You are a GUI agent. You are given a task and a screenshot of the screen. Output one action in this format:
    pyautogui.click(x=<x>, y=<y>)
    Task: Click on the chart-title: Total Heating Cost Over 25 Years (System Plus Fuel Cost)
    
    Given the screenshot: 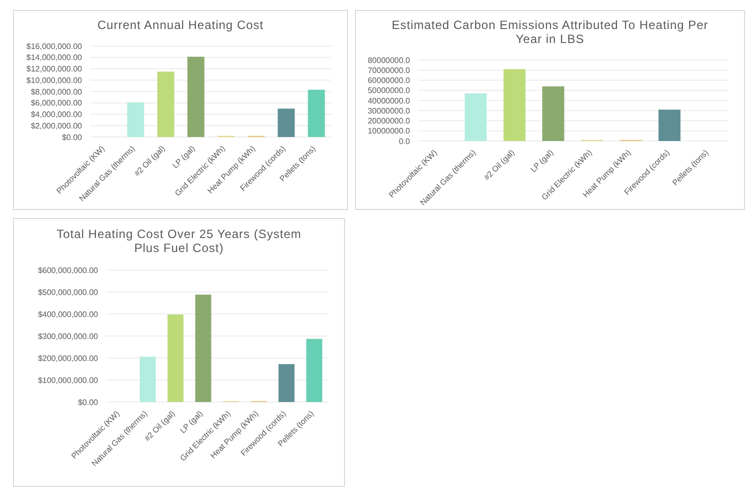 What is the action you would take?
    pyautogui.click(x=179, y=241)
    